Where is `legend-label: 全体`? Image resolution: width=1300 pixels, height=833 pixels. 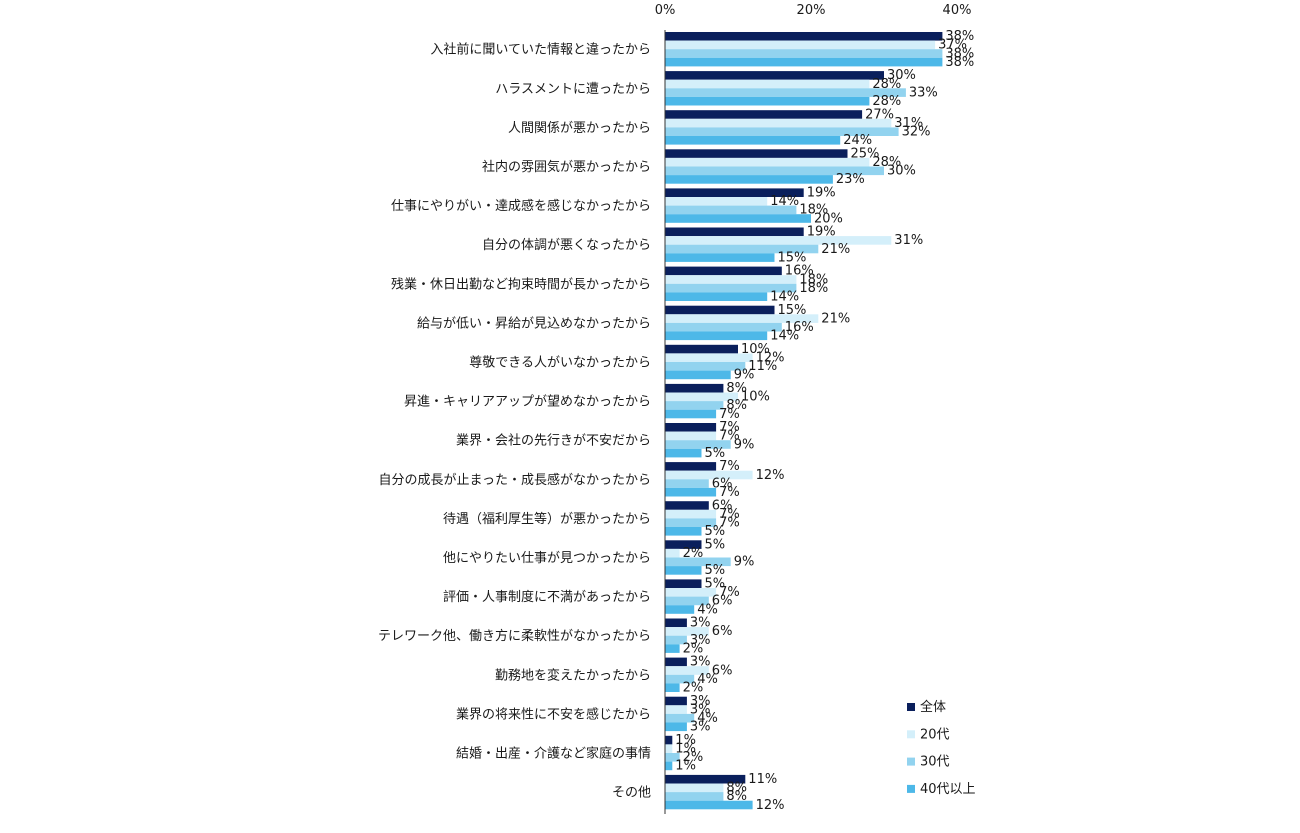 legend-label: 全体 is located at coordinates (933, 707).